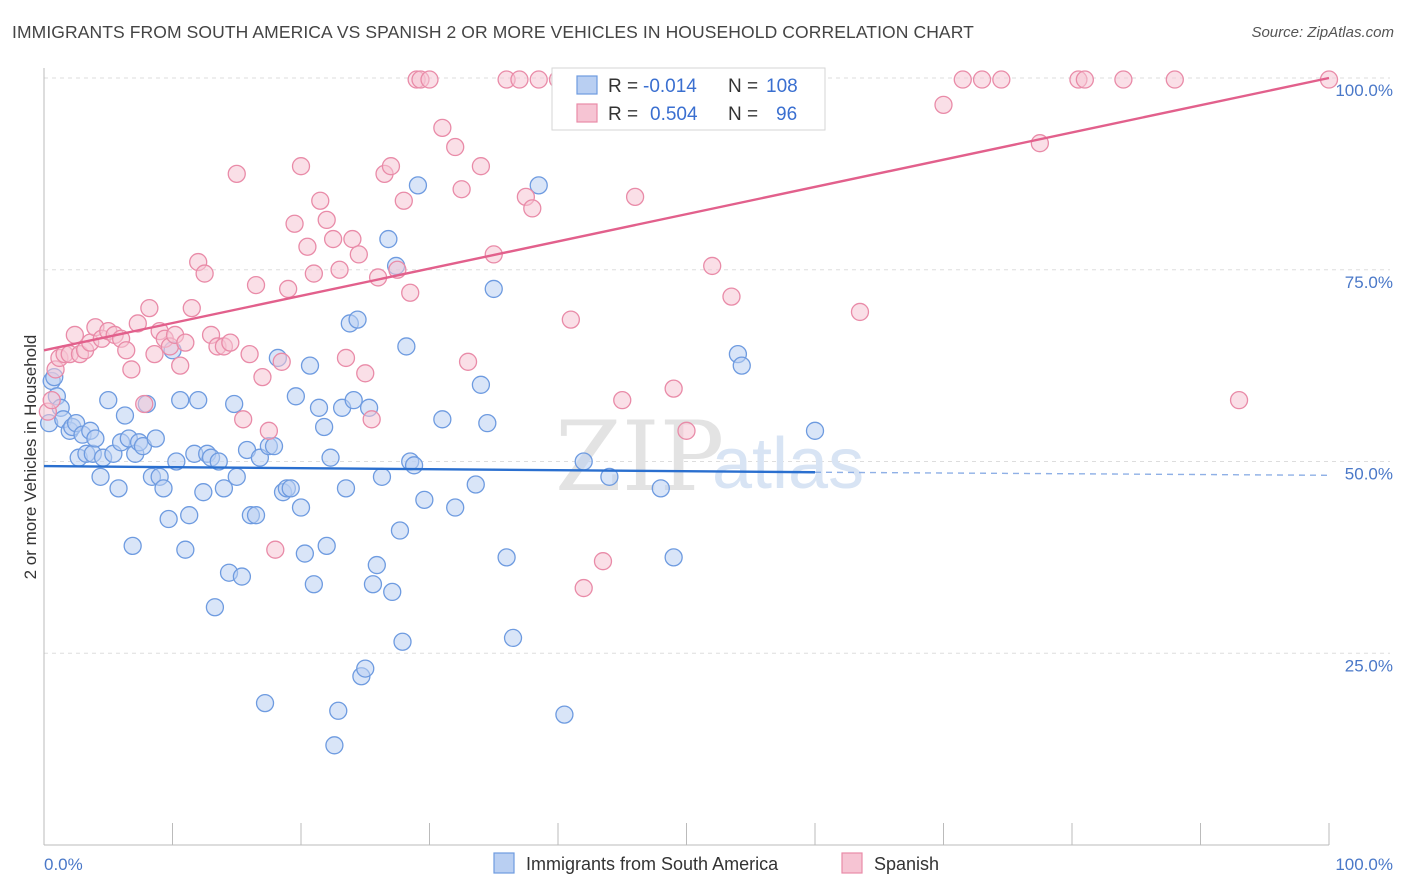 This screenshot has width=1406, height=892. Describe the element at coordinates (906, 864) in the screenshot. I see `series-legend-label-2: Spanish` at that location.